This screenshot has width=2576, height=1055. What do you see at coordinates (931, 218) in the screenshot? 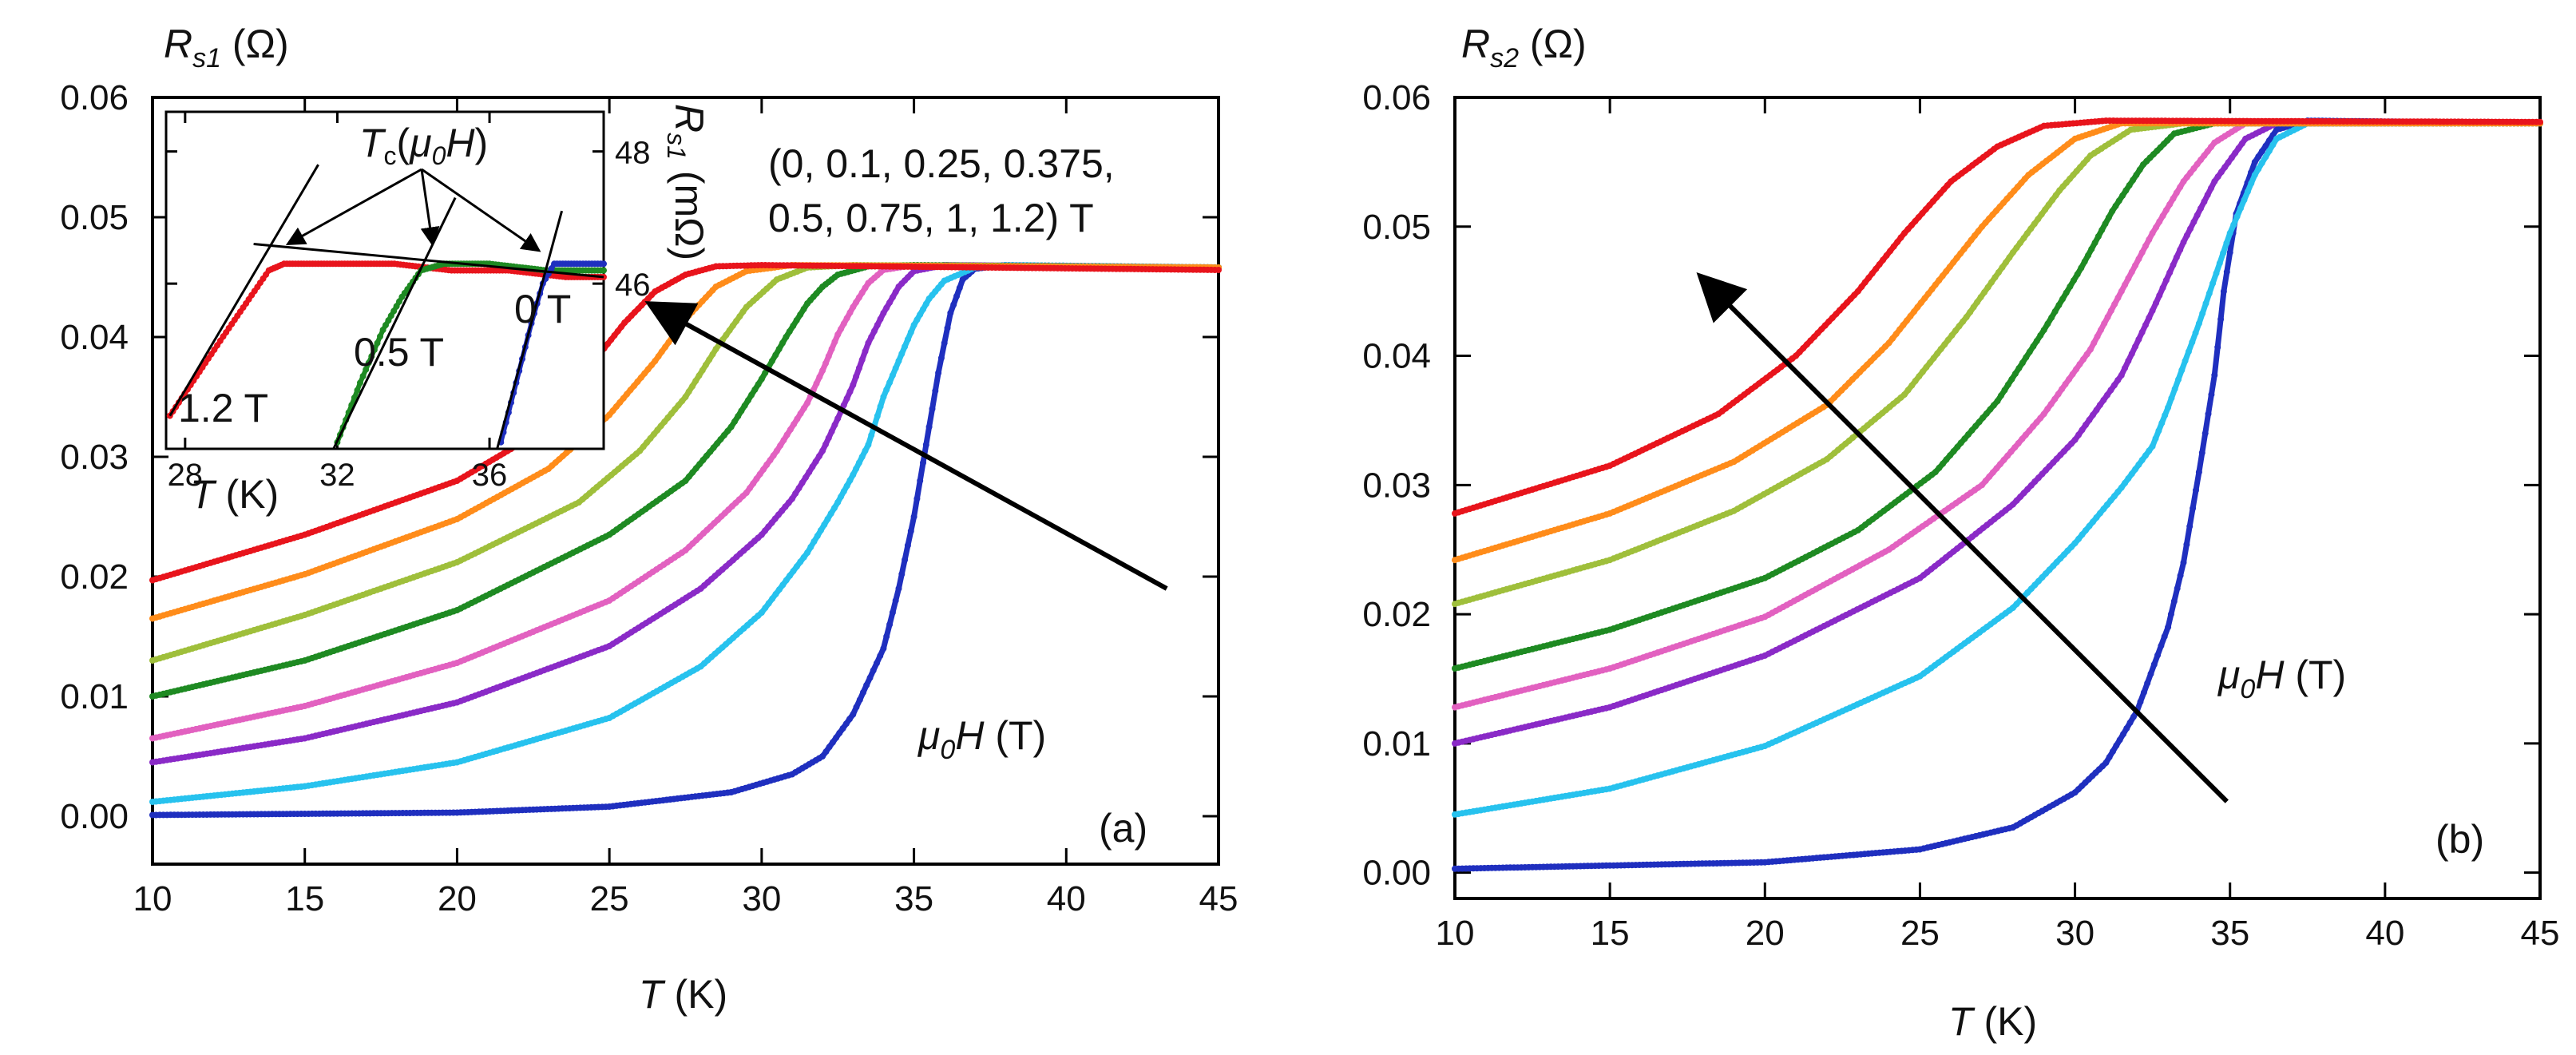
I see `panel-a-field-values-line2: 0.5, 0.75, 1, 1.2) T` at bounding box center [931, 218].